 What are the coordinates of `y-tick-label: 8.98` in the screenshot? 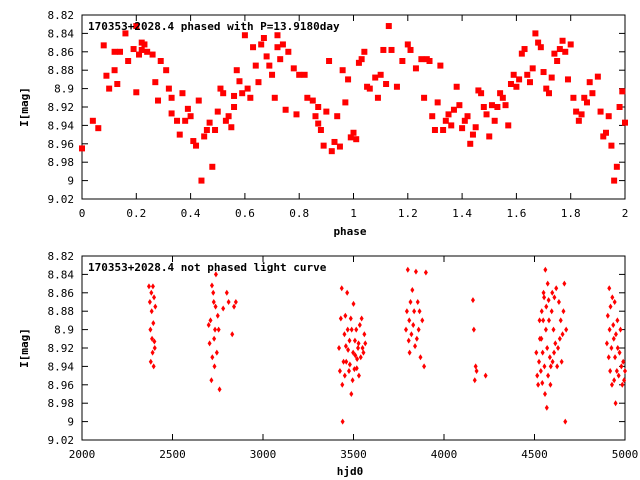 It's located at (61, 403).